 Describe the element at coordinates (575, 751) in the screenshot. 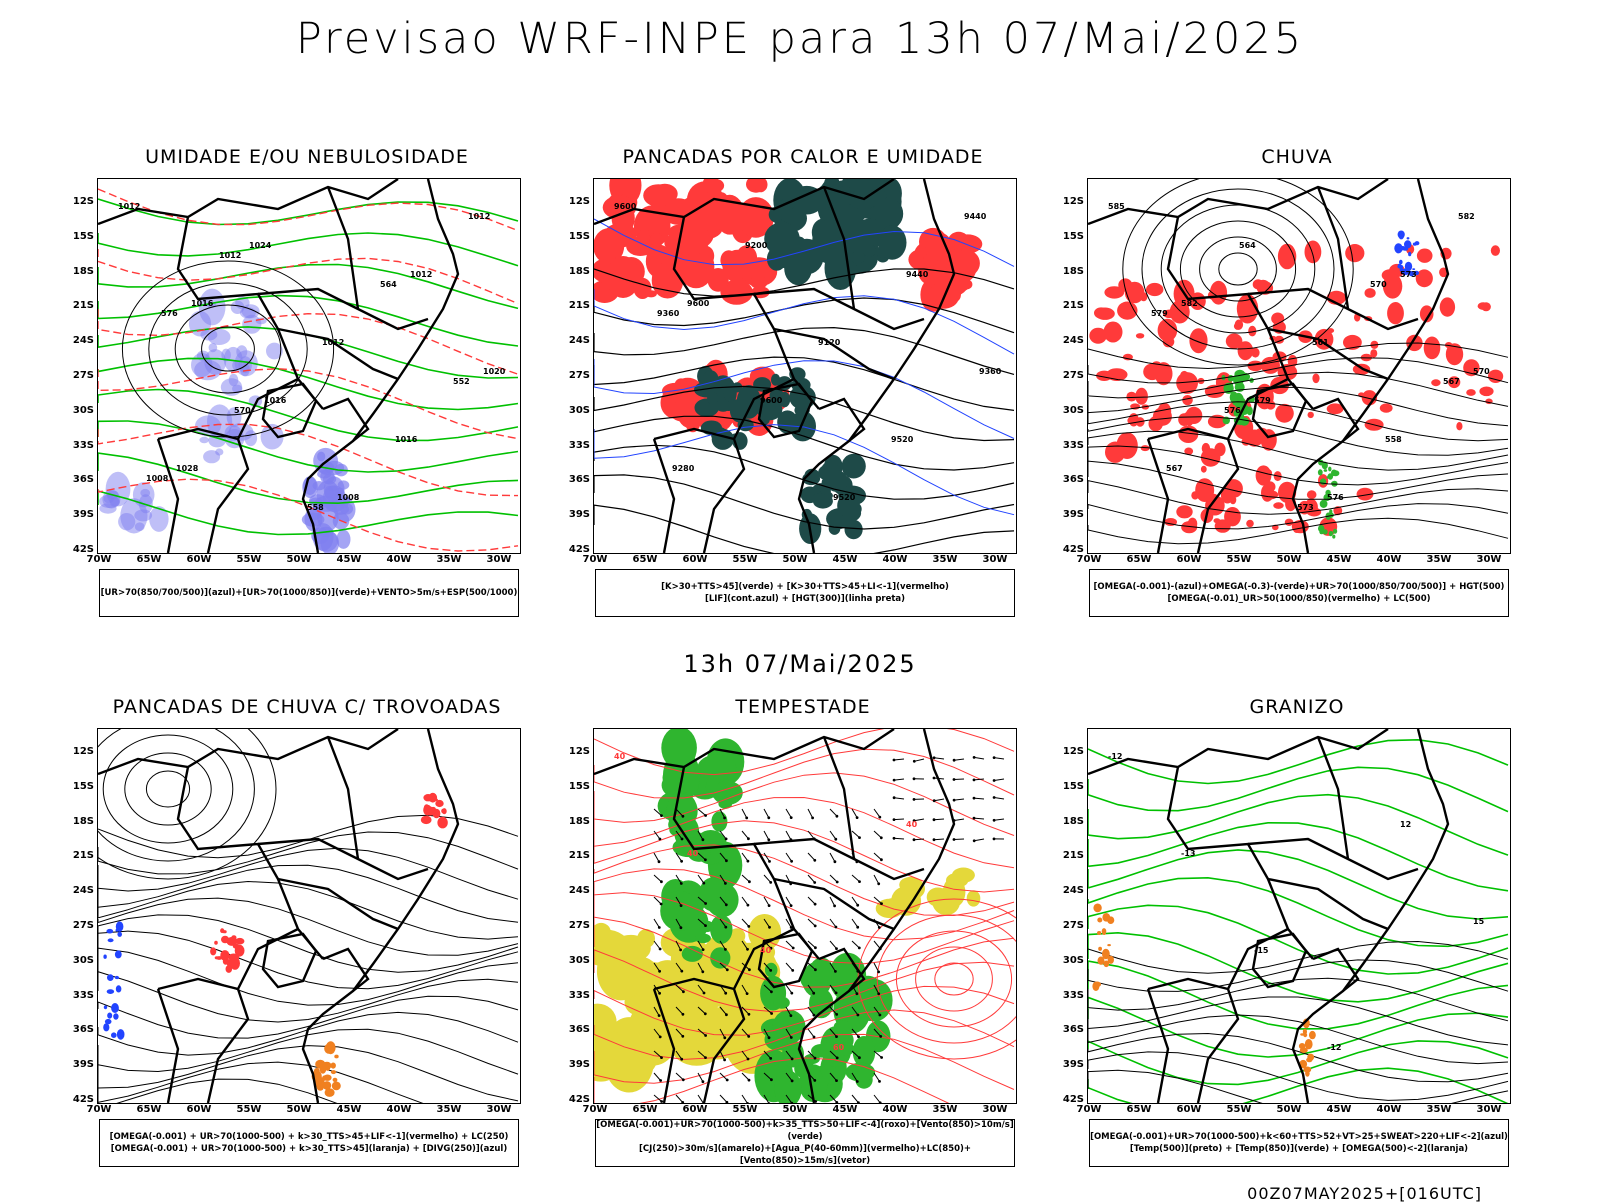

I see `lat-label: 12S` at that location.